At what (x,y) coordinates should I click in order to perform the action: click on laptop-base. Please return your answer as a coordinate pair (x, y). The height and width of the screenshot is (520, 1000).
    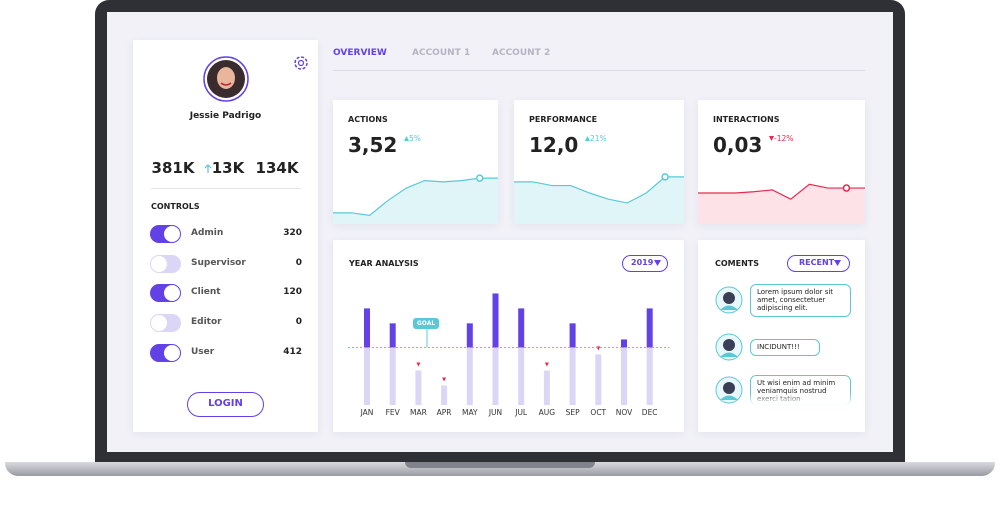
    Looking at the image, I should click on (500, 469).